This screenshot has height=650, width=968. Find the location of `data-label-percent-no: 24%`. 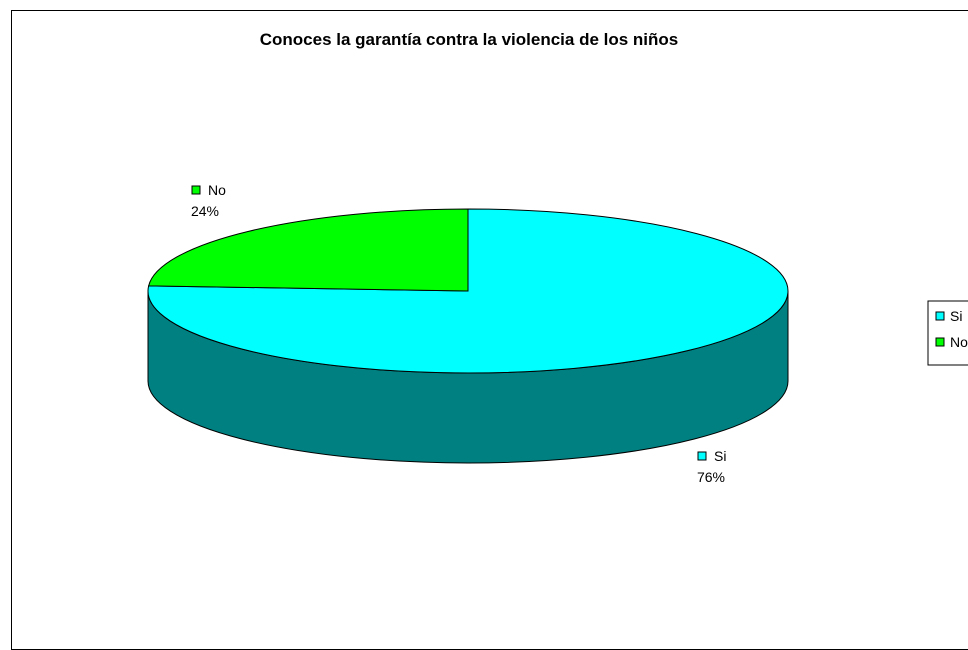

data-label-percent-no: 24% is located at coordinates (205, 211).